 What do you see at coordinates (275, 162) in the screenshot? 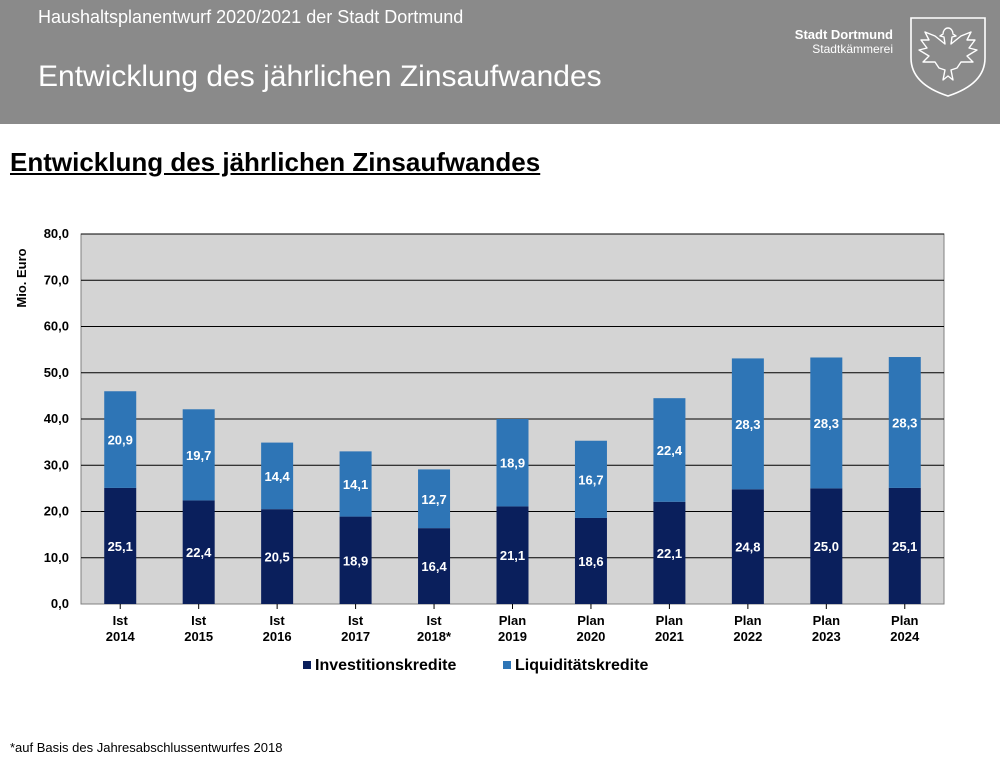
I see `section-title: Entwicklung des jährlichen Zinsaufwandes` at bounding box center [275, 162].